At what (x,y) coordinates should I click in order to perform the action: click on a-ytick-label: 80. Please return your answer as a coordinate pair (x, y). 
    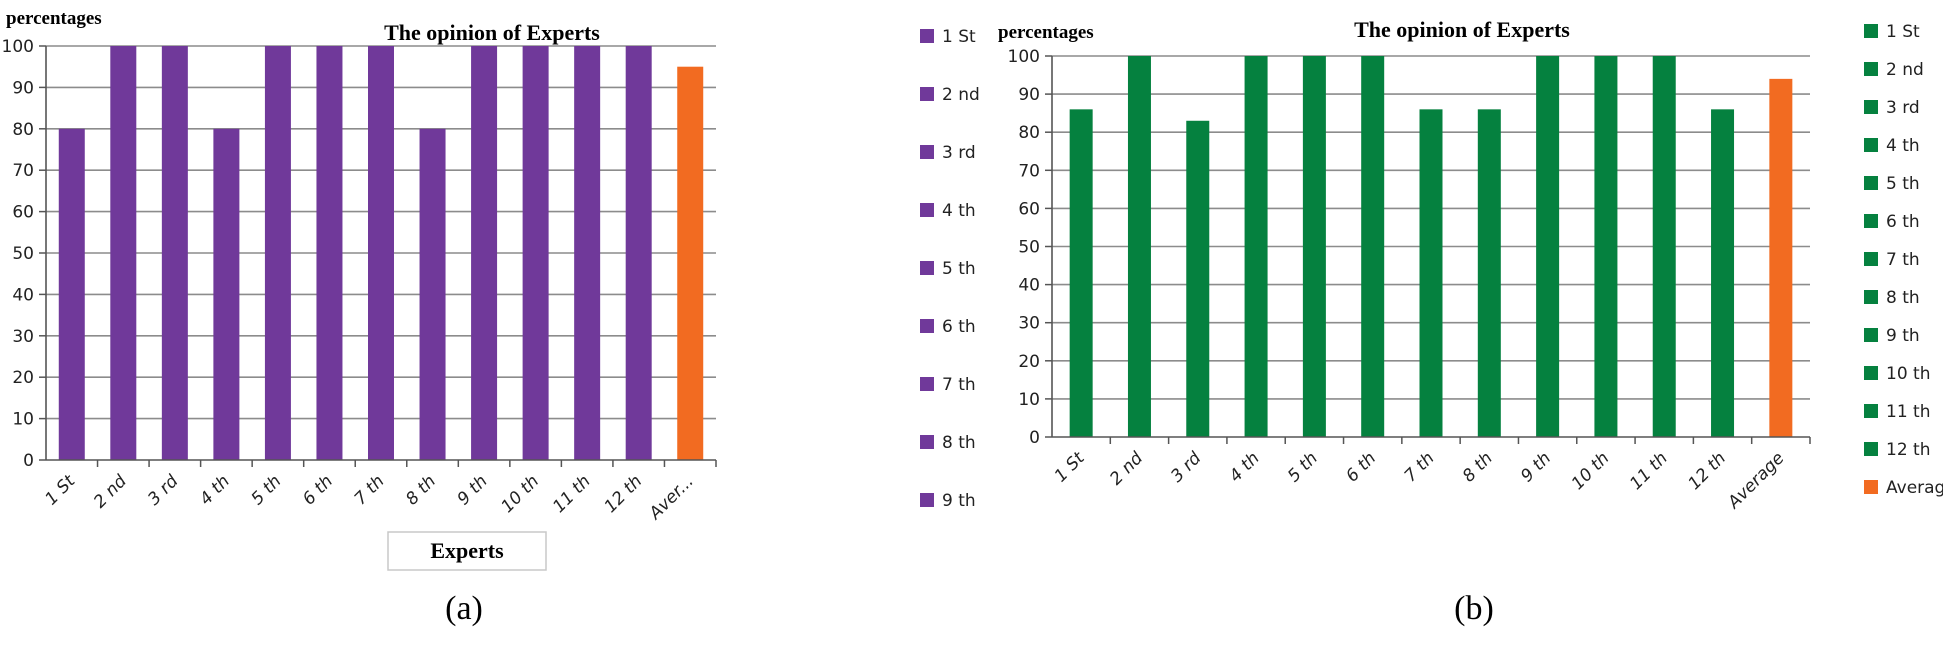
    Looking at the image, I should click on (23, 130).